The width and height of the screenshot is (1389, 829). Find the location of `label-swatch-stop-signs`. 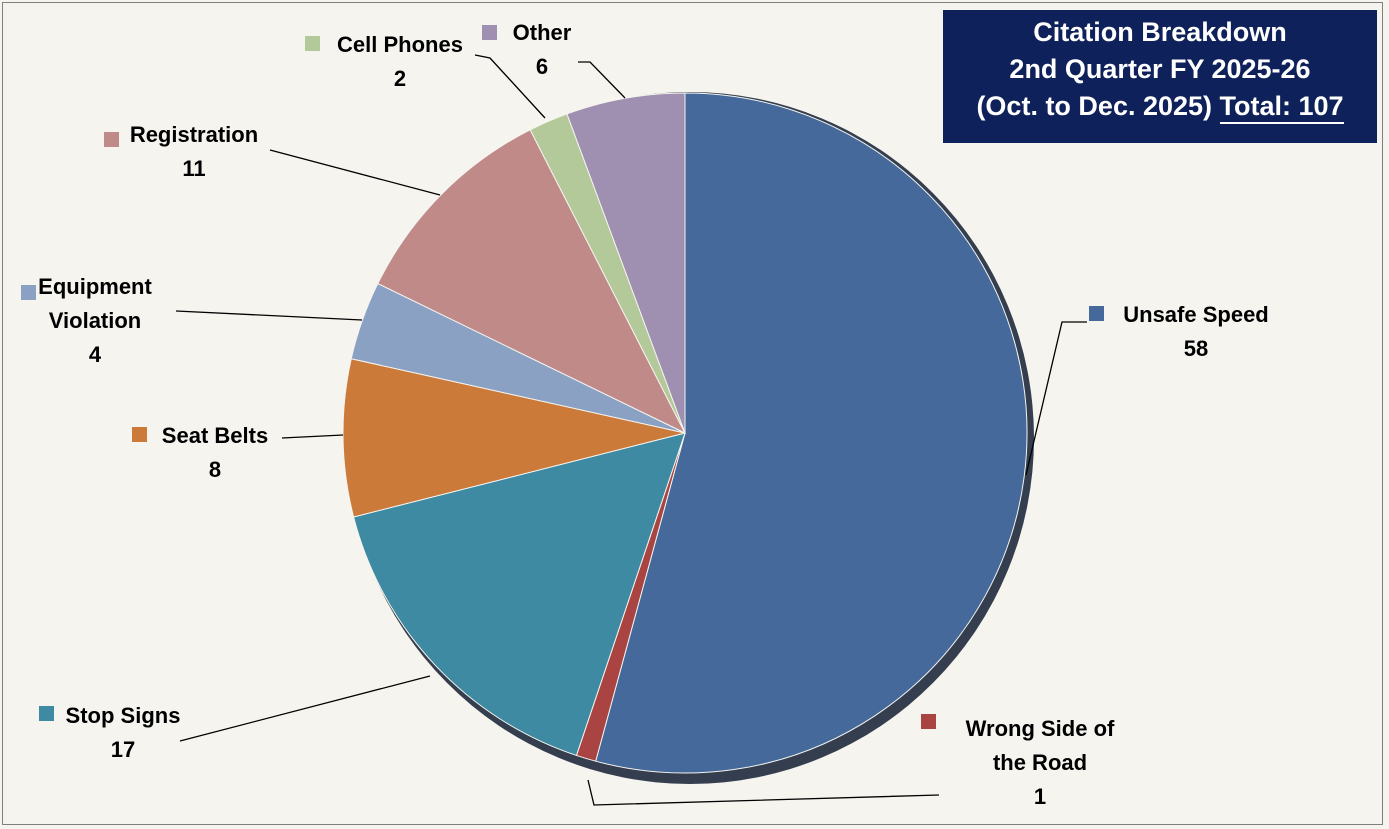

label-swatch-stop-signs is located at coordinates (46, 713).